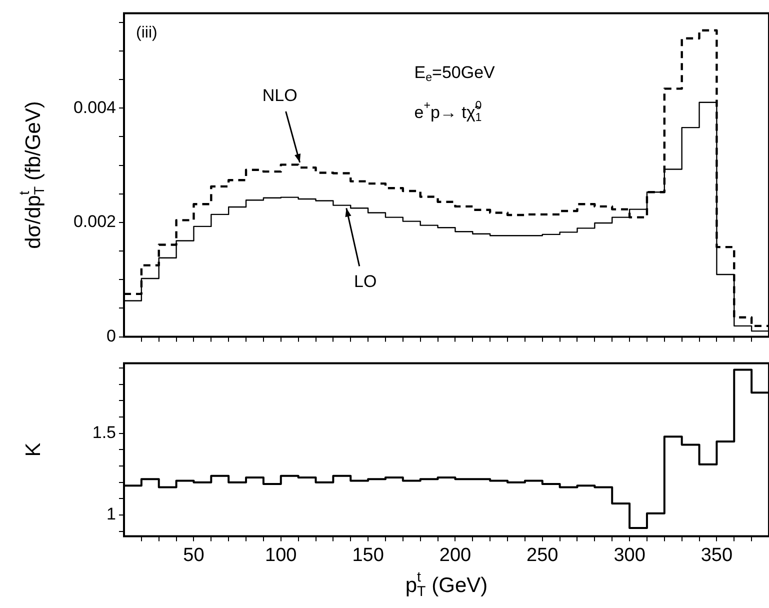  What do you see at coordinates (33, 449) in the screenshot?
I see `y-axis-title: K` at bounding box center [33, 449].